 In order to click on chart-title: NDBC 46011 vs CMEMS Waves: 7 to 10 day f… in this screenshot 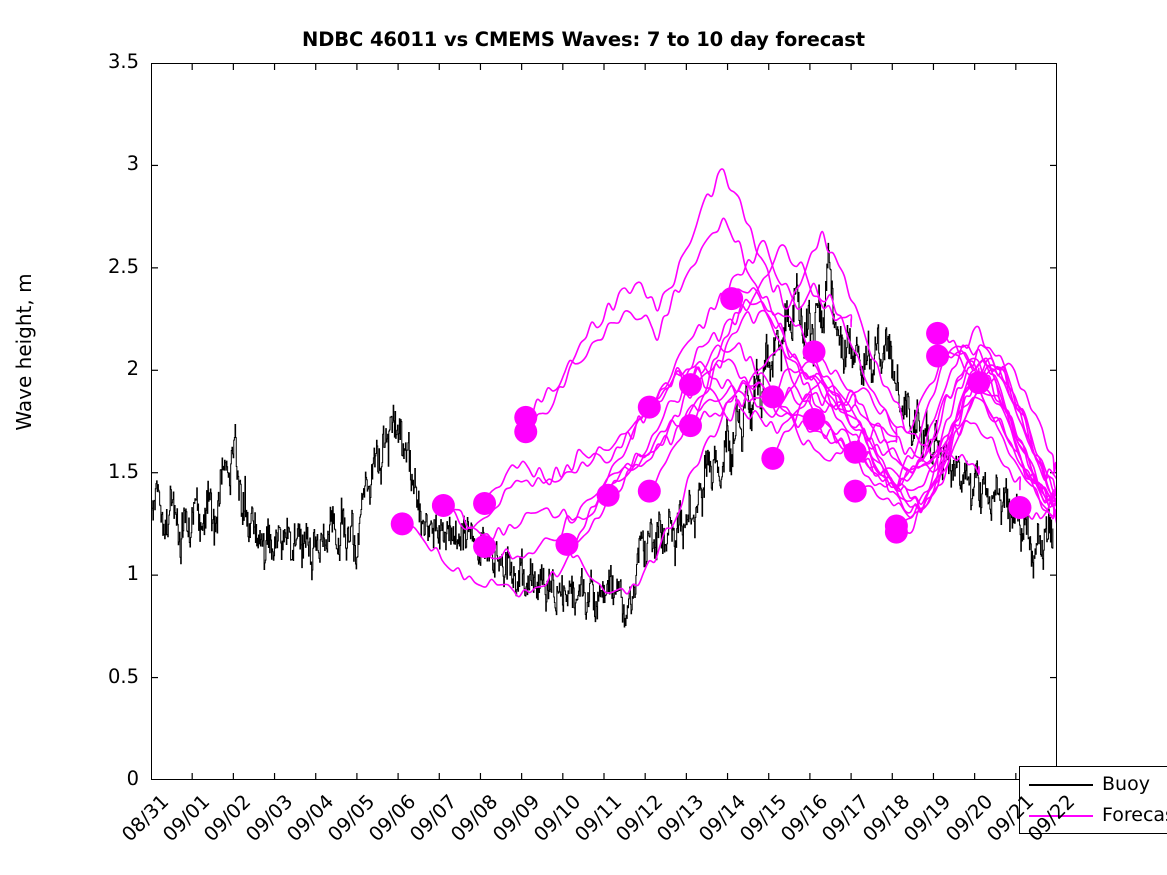, I will do `click(583, 39)`.